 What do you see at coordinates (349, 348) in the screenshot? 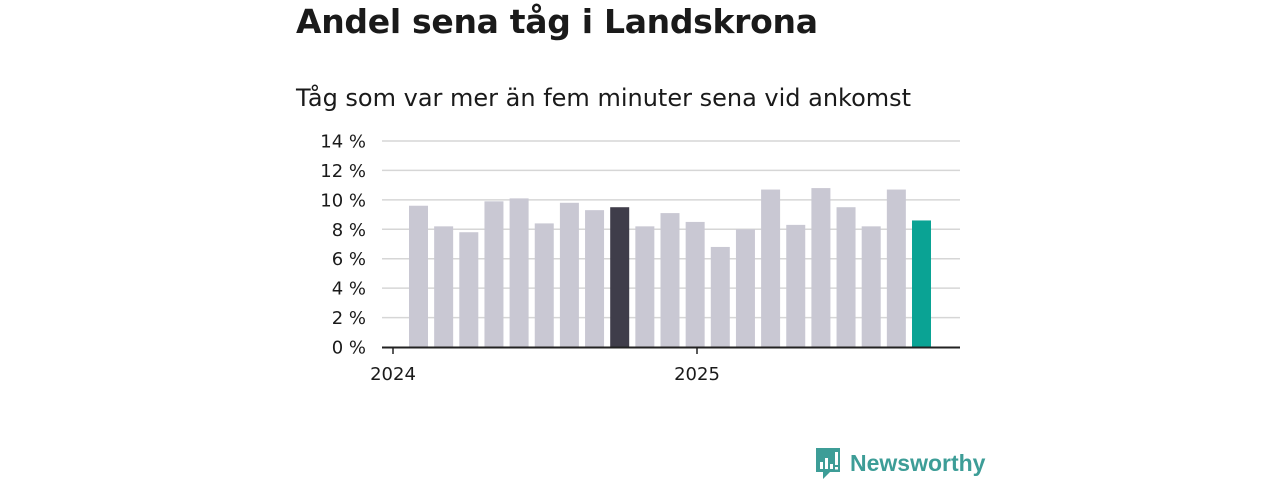
I see `y-tick-label: 0 %` at bounding box center [349, 348].